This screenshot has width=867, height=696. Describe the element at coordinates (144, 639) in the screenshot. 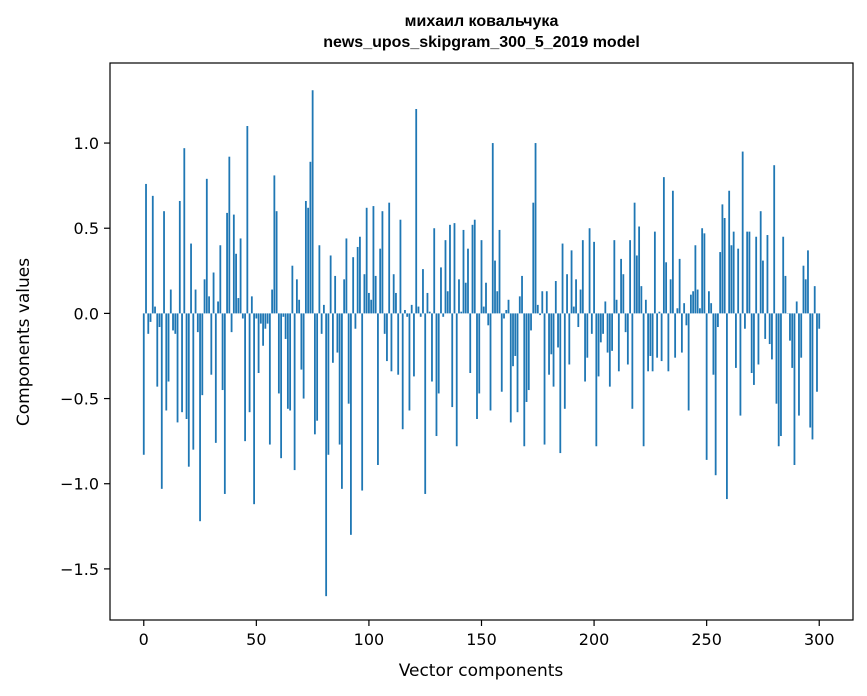

I see `x-tick-label: 0` at that location.